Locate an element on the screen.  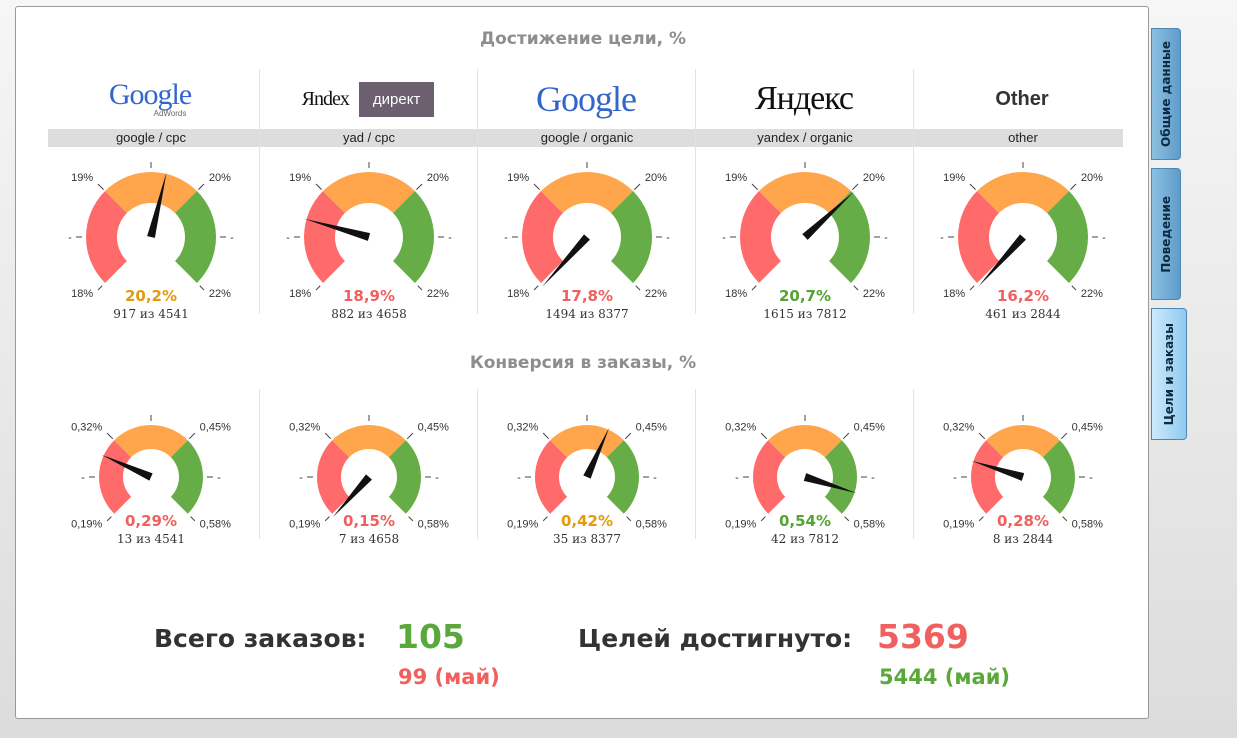
conversion-gauge-count: 7 из 4658 is located at coordinates (369, 539).